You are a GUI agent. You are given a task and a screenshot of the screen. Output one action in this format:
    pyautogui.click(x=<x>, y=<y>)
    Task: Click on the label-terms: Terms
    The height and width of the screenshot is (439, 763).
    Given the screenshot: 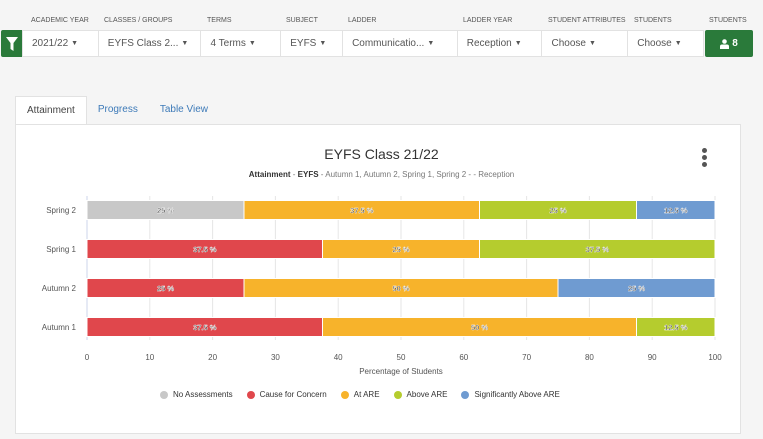 What is the action you would take?
    pyautogui.click(x=219, y=20)
    